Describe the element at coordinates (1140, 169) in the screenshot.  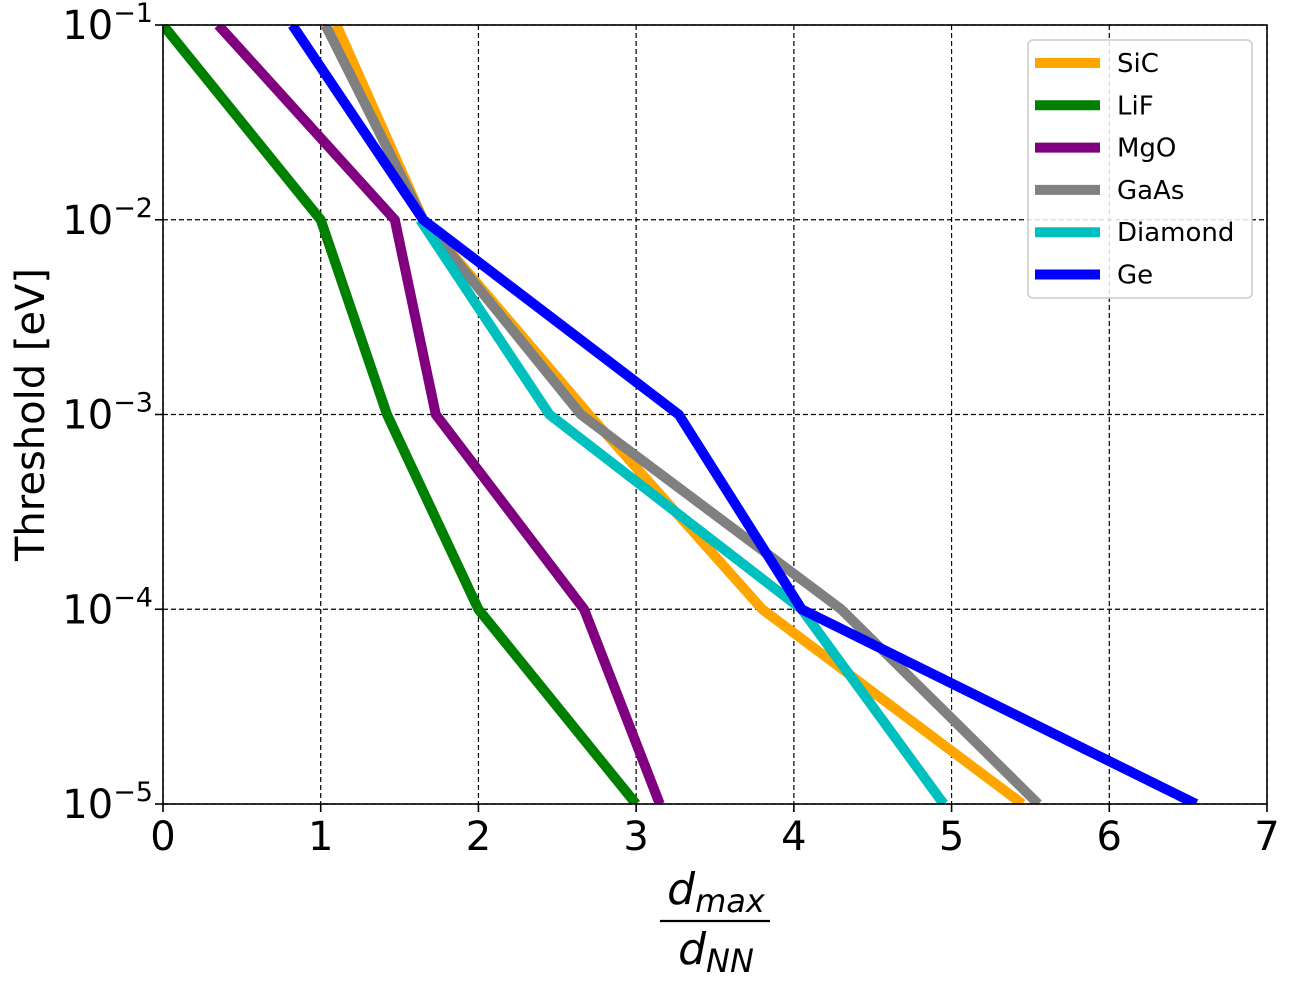
I see `legend: SiC LiF MgO GaAs Diamond Ge` at that location.